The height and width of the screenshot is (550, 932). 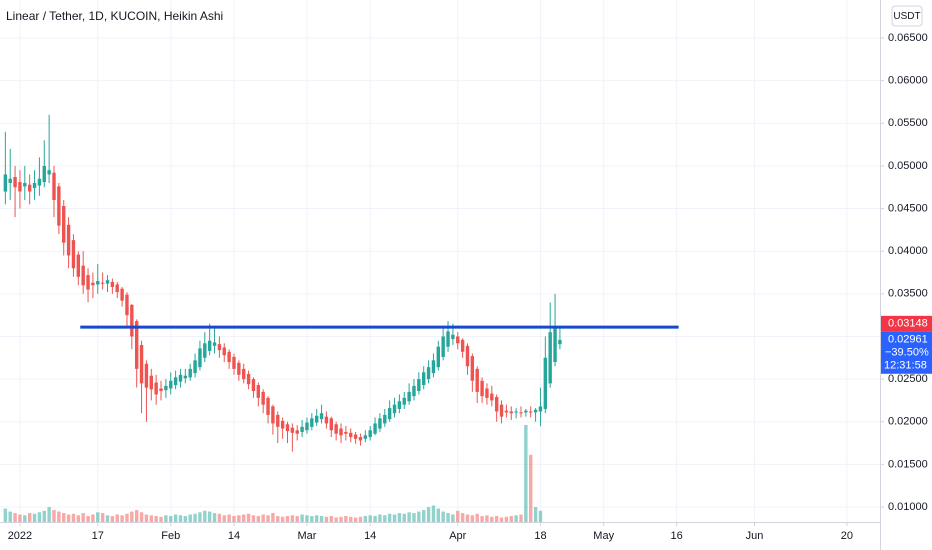 I want to click on y-tick-label: 0.06000, so click(x=908, y=81).